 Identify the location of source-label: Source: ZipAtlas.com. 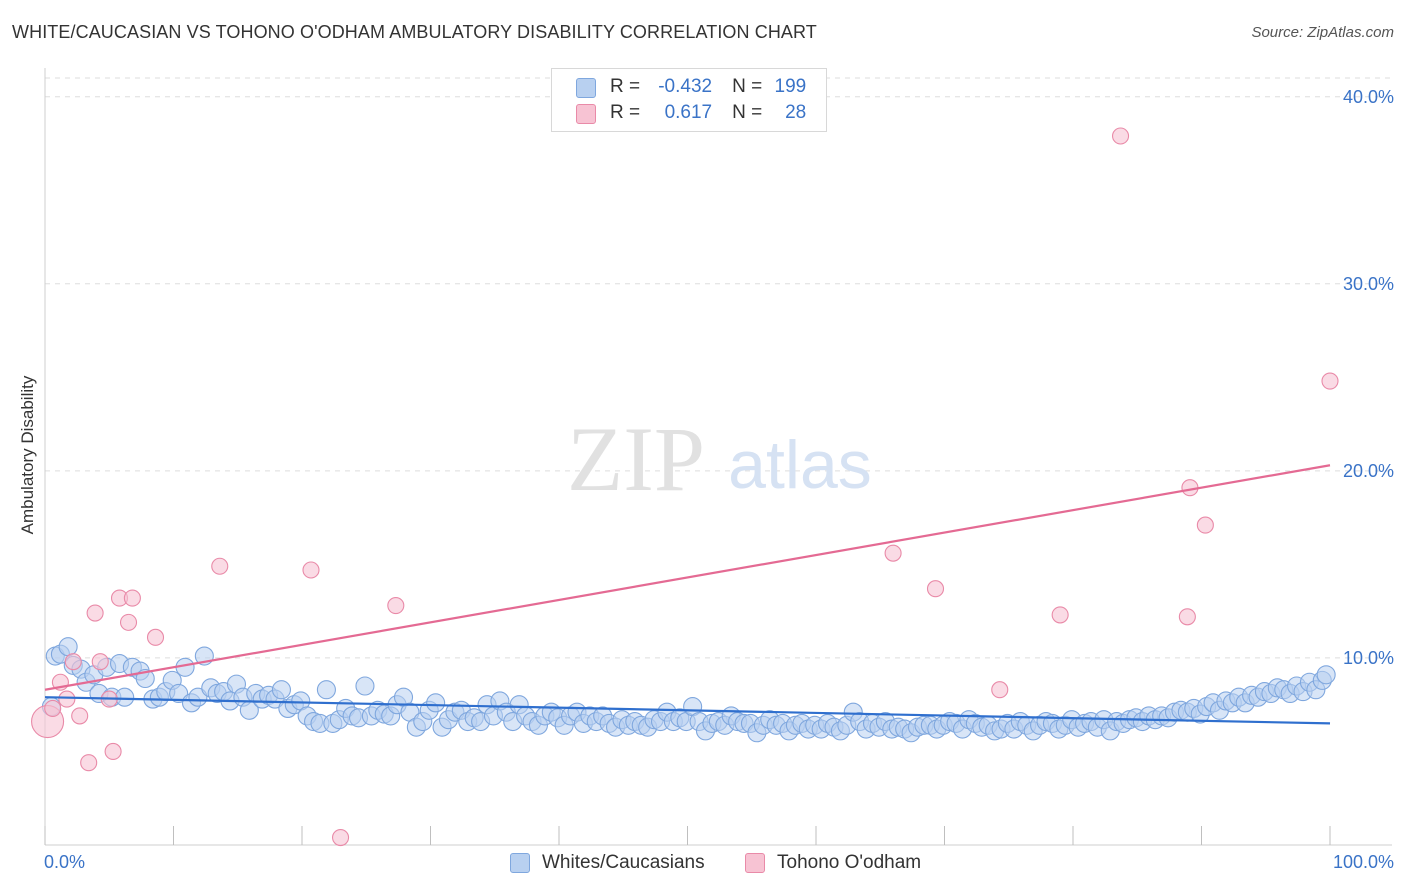
(1322, 32).